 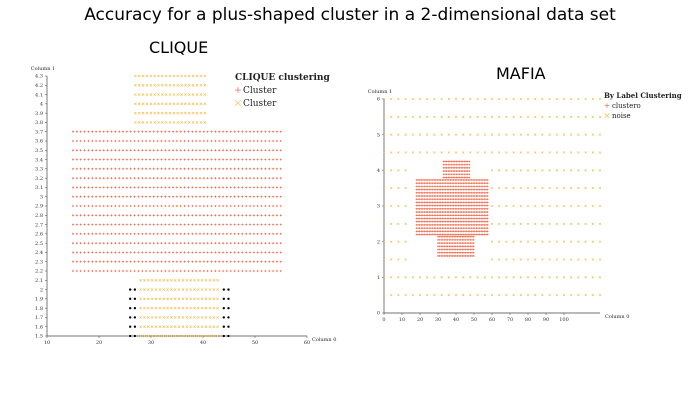 What do you see at coordinates (151, 343) in the screenshot?
I see `x-tick-label: 30` at bounding box center [151, 343].